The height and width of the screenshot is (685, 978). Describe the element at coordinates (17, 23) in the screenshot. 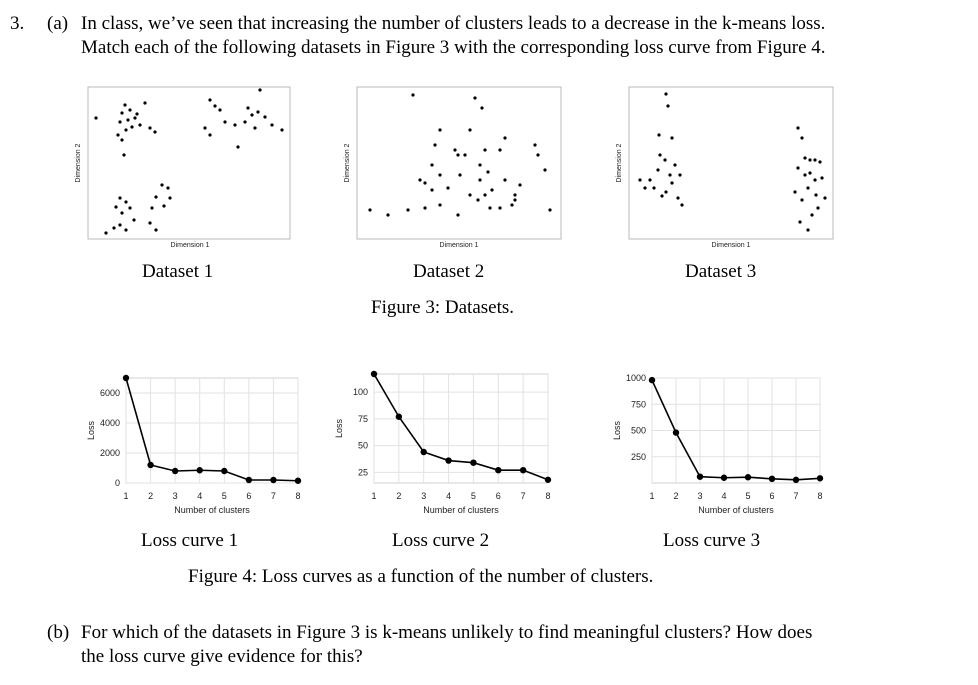

I see `question-number: 3.` at that location.